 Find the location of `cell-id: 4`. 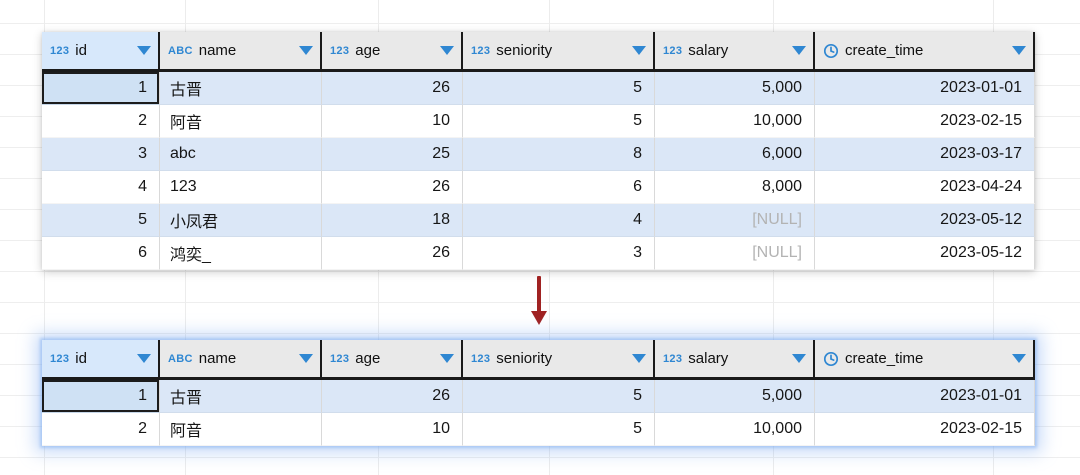

cell-id: 4 is located at coordinates (101, 187).